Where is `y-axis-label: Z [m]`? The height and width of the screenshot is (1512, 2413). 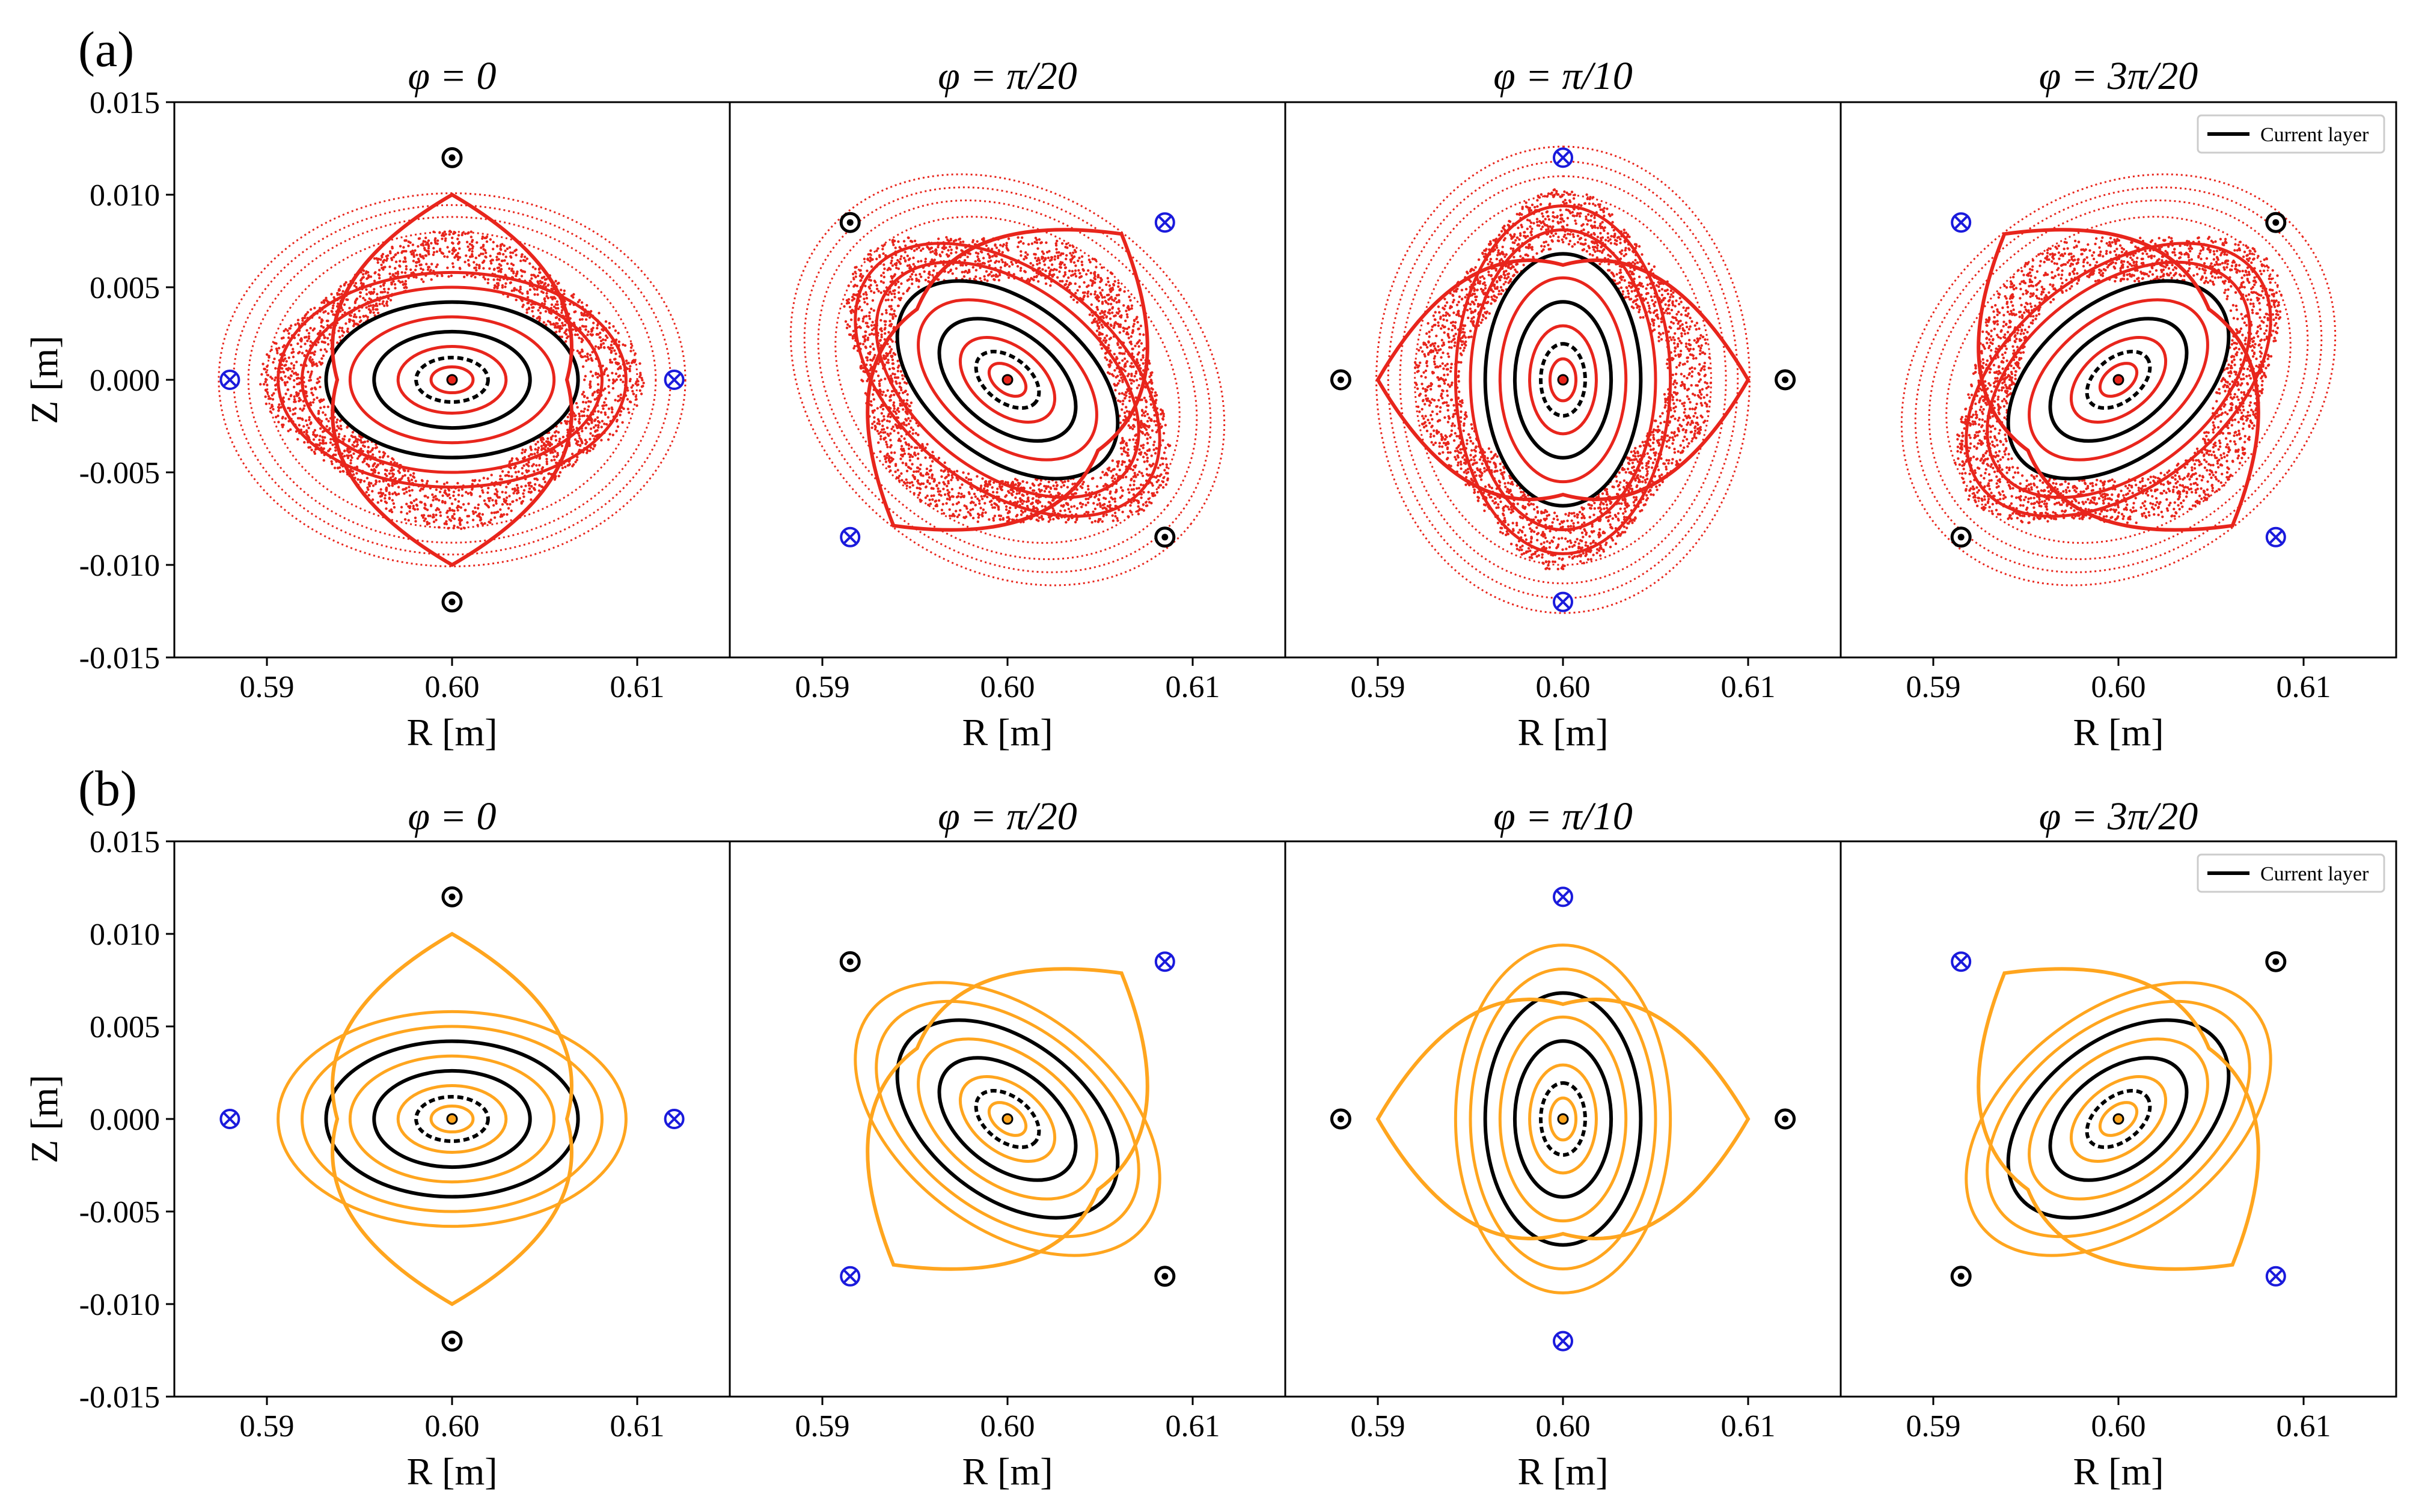
y-axis-label: Z [m] is located at coordinates (44, 379).